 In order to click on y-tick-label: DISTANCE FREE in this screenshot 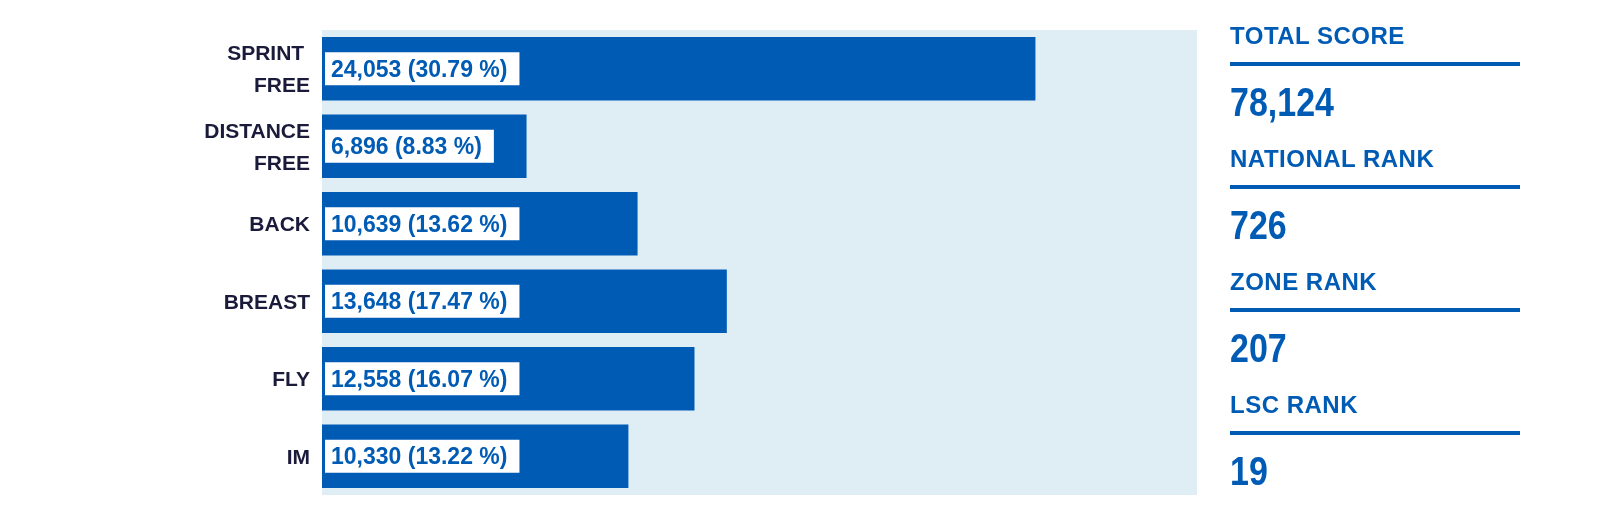, I will do `click(257, 146)`.